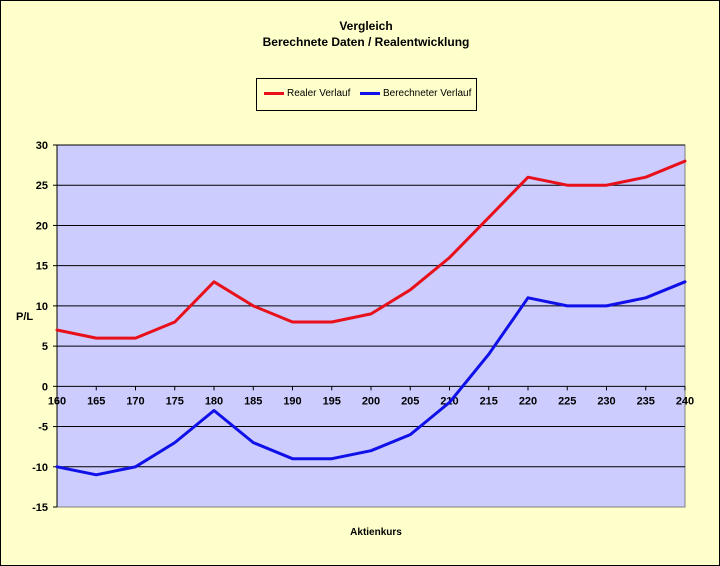 The height and width of the screenshot is (566, 720). Describe the element at coordinates (376, 532) in the screenshot. I see `x-axis-label: Aktienkurs` at that location.